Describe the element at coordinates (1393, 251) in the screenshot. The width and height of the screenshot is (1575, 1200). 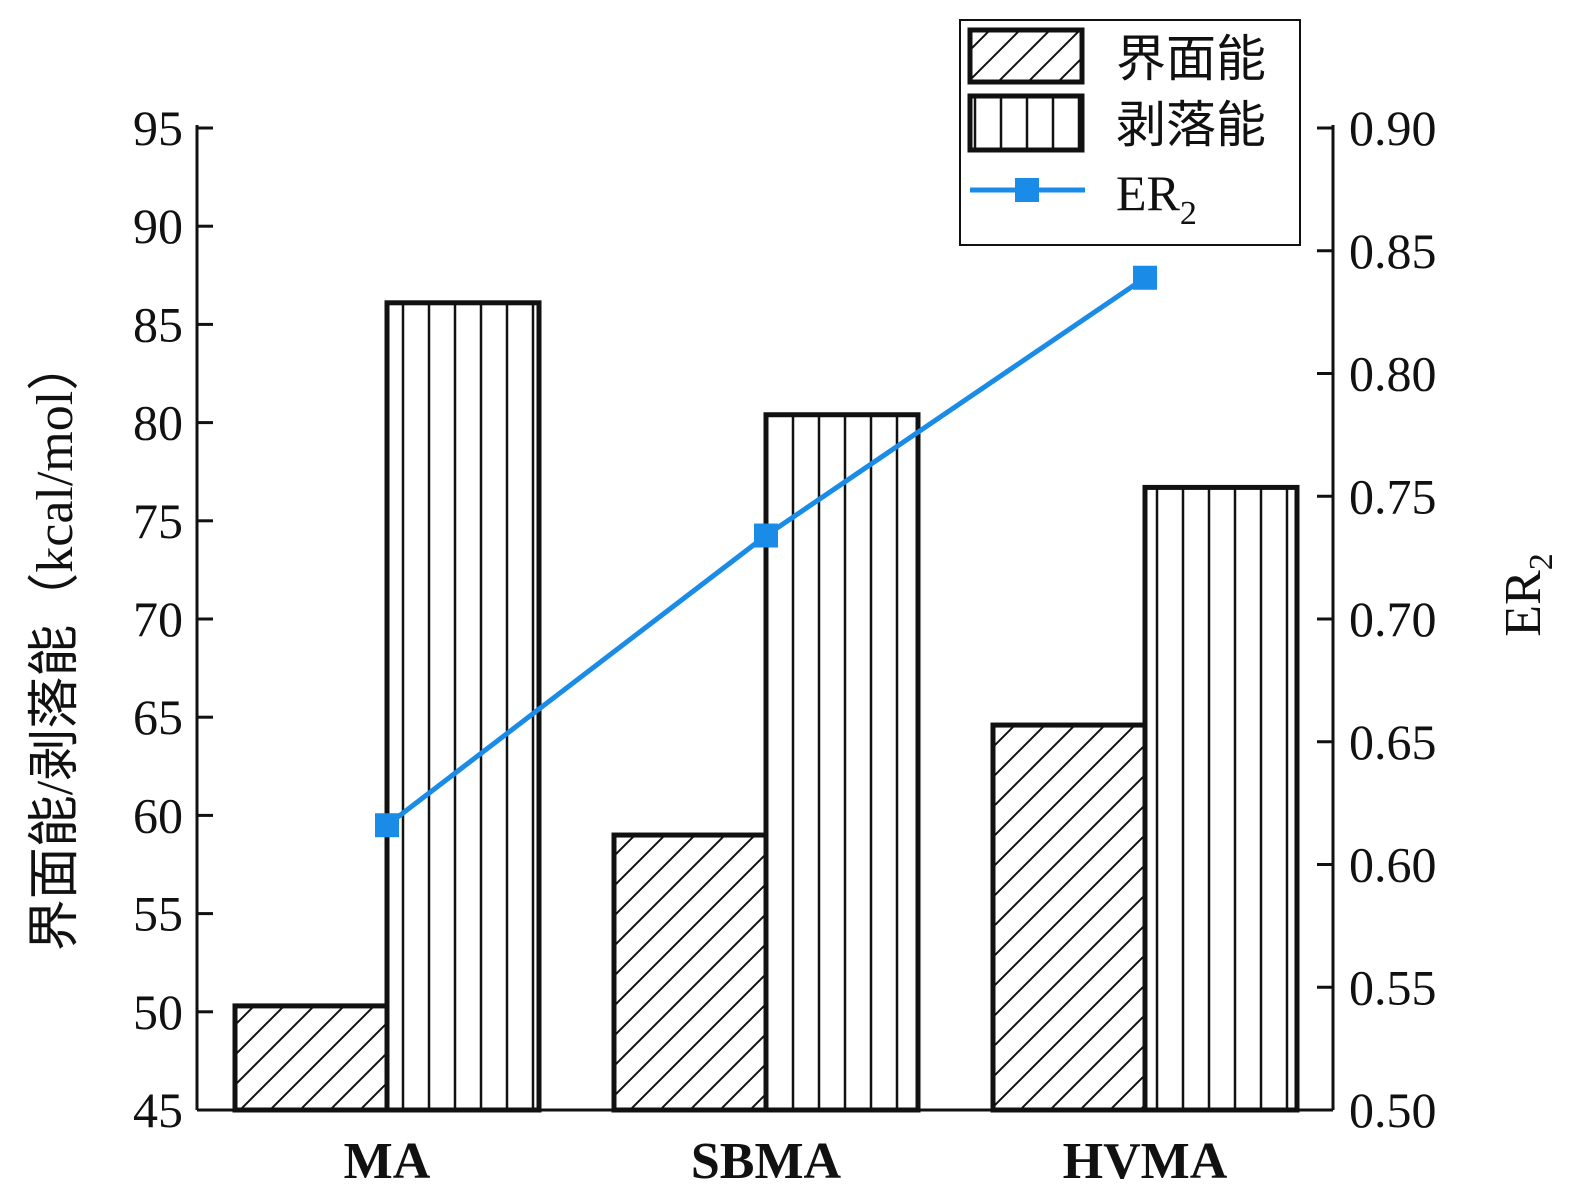
I see `y-right-tick-label: 0.85` at that location.